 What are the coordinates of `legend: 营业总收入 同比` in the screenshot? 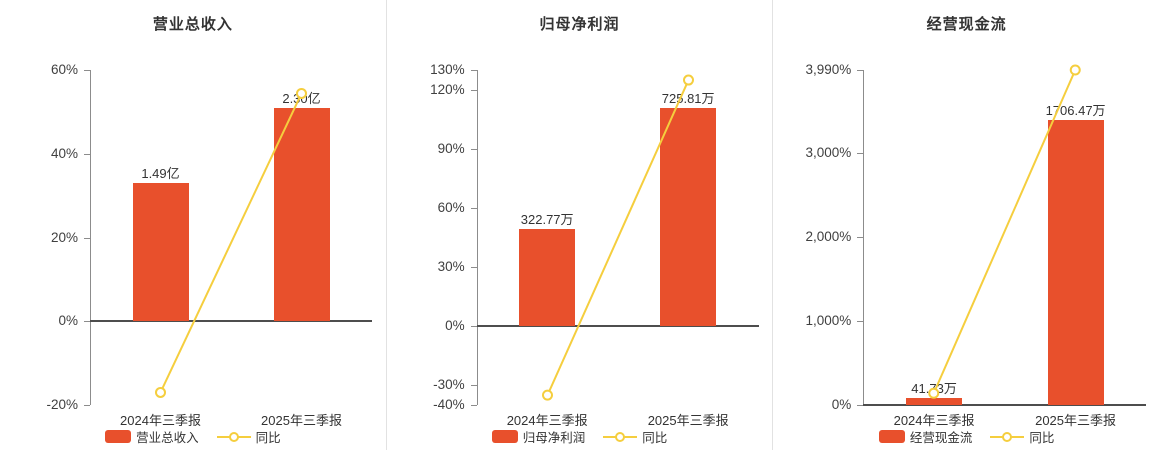 It's located at (193, 436).